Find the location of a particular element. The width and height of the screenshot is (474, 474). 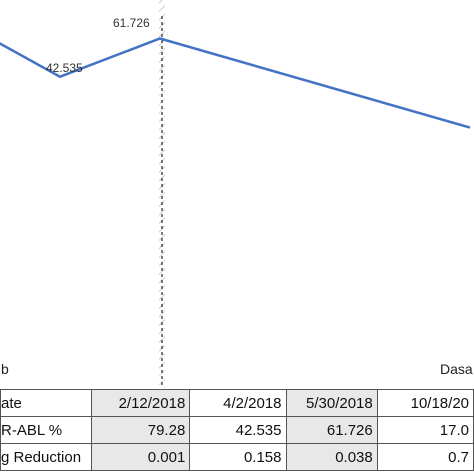

table-cell: 0.7 is located at coordinates (425, 457).